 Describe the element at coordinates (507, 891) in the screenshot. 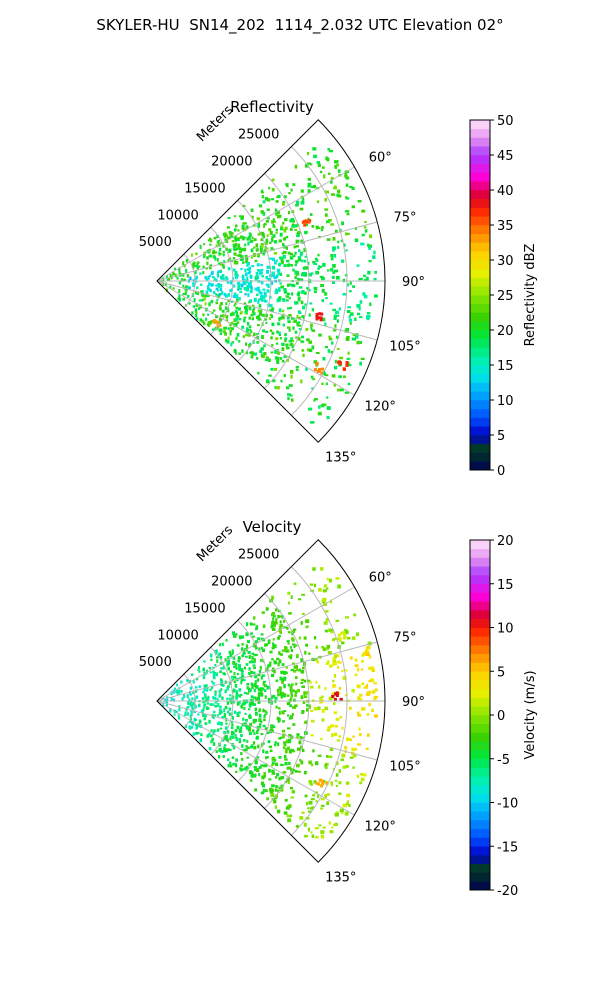

I see `colorbar-tick-label: -20` at that location.